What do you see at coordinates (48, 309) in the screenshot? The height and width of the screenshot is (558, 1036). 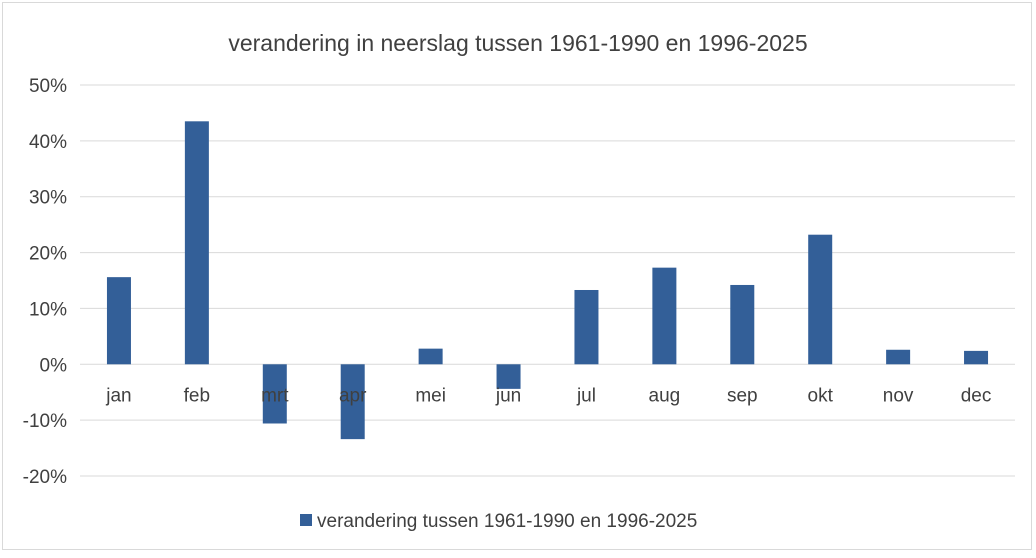 I see `y-tick-label: 10%` at bounding box center [48, 309].